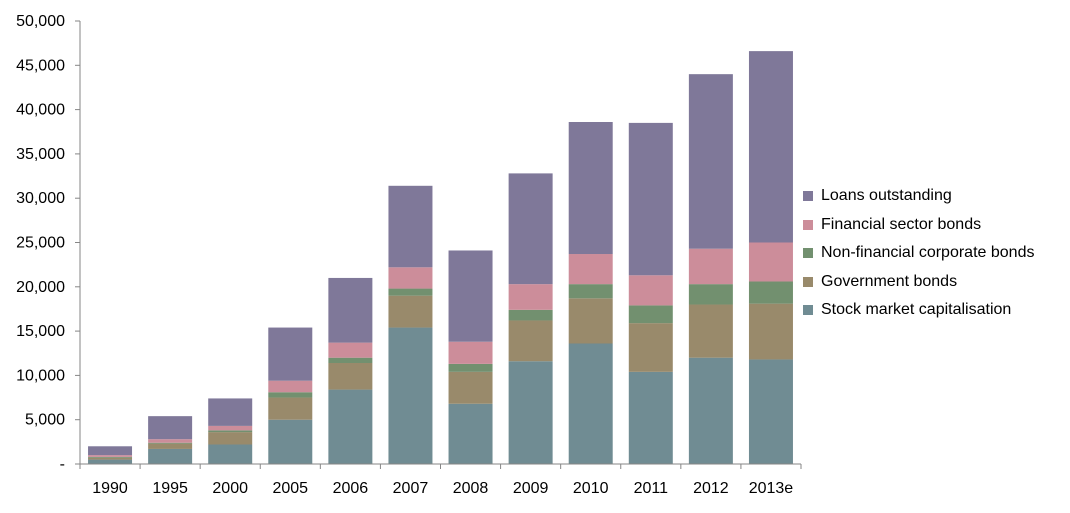 The image size is (1070, 513). Describe the element at coordinates (45, 420) in the screenshot. I see `y-tick-label: 5,000` at that location.